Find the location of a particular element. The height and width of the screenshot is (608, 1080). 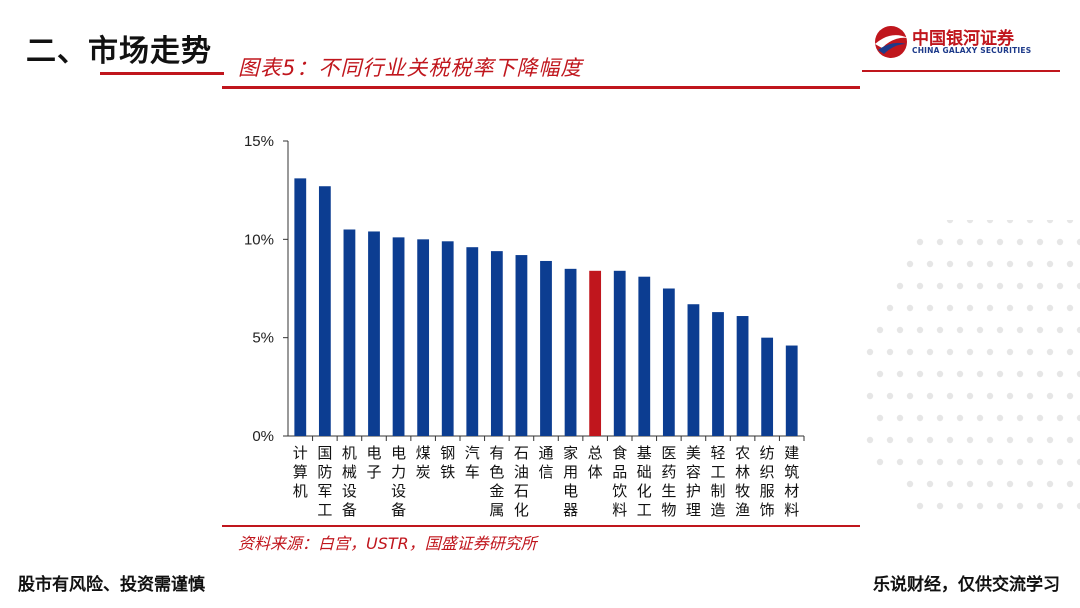

x-tick-label: 国防军工 is located at coordinates (324, 481).